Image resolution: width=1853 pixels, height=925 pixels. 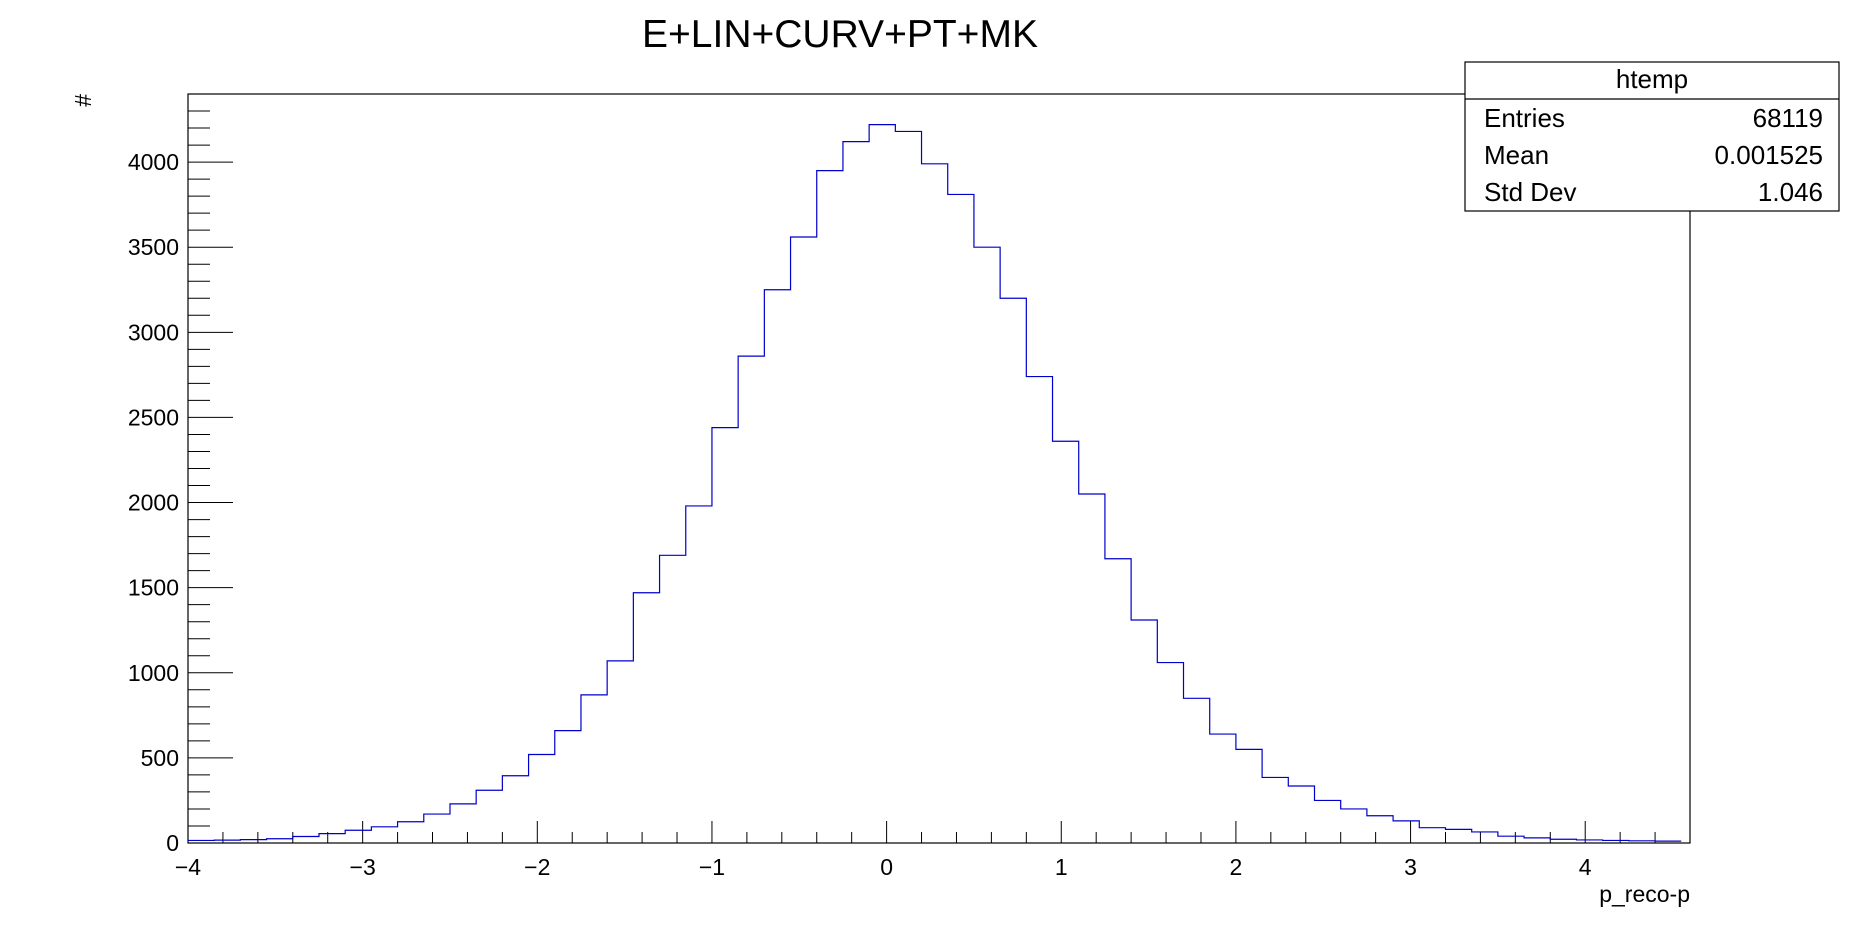 I want to click on stats-box-frame, so click(x=1652, y=136).